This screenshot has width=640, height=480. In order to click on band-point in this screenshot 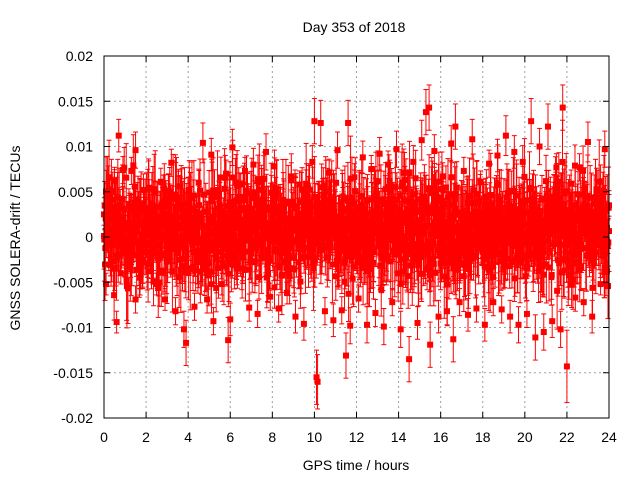, I will do `click(409, 172)`.